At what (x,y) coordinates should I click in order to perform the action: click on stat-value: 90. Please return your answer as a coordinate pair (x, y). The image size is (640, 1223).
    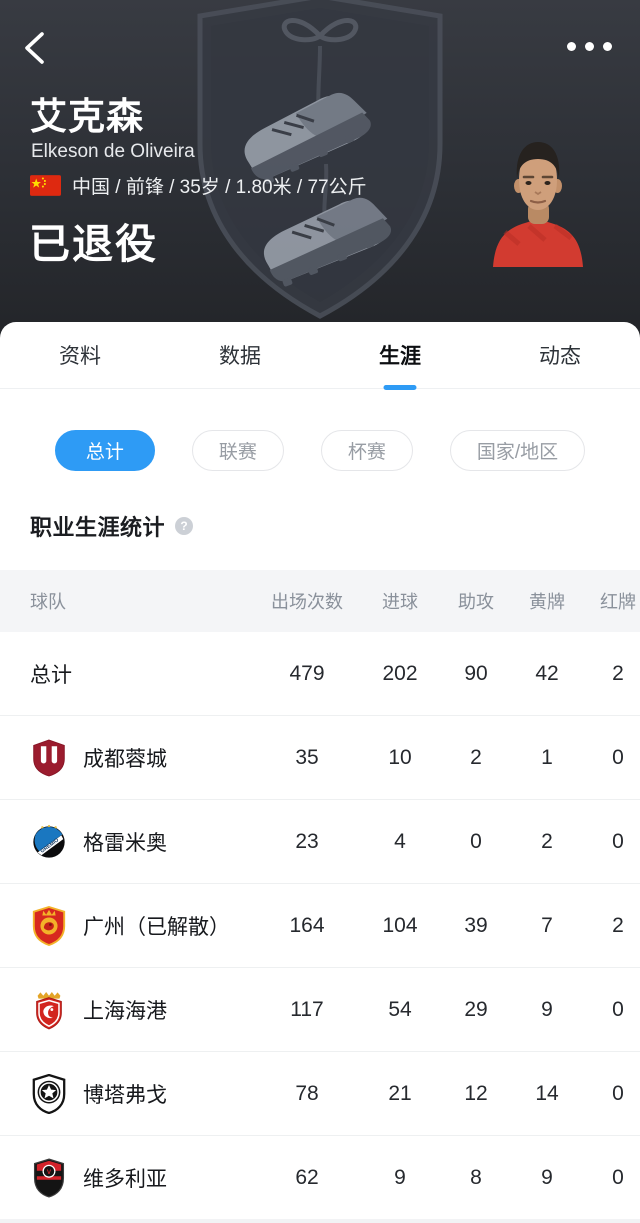
    Looking at the image, I should click on (476, 673).